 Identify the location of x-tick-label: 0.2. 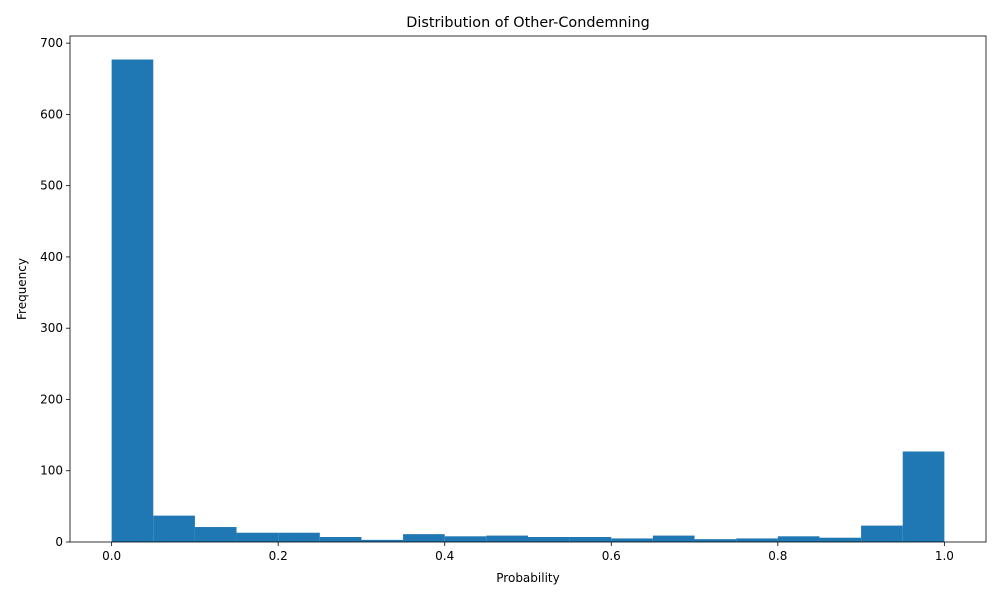
(278, 556).